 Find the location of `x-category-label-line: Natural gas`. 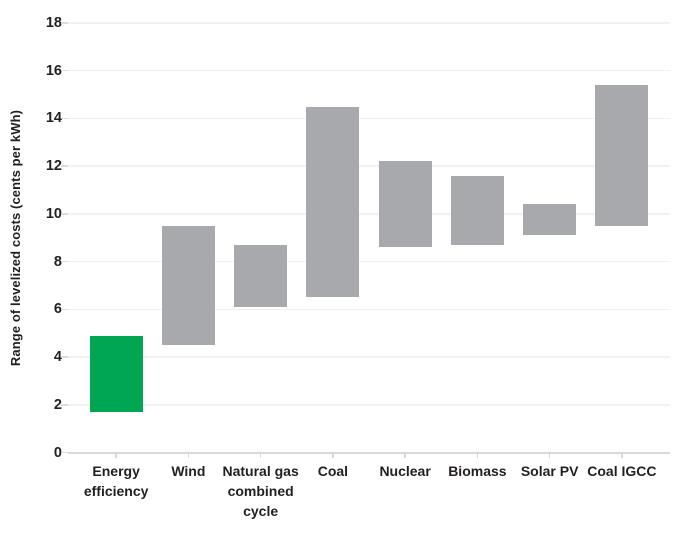

x-category-label-line: Natural gas is located at coordinates (260, 471).